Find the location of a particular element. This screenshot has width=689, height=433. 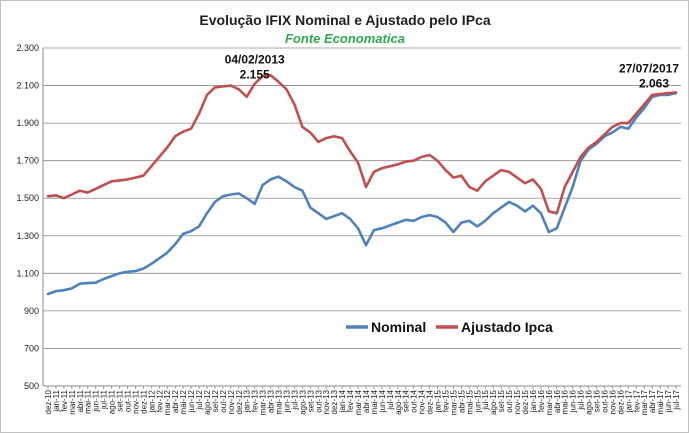

x-tick-label: mai-16 is located at coordinates (565, 401).